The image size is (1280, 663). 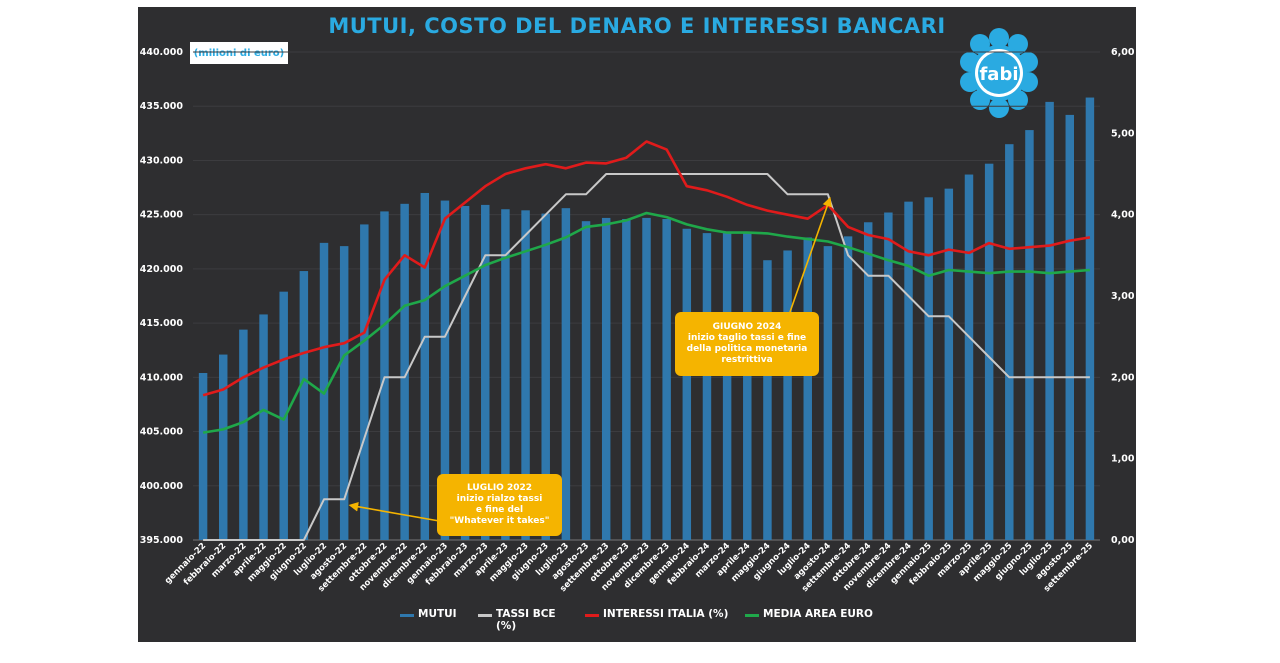 I want to click on y-left-tick-label: 400.000, so click(x=162, y=486).